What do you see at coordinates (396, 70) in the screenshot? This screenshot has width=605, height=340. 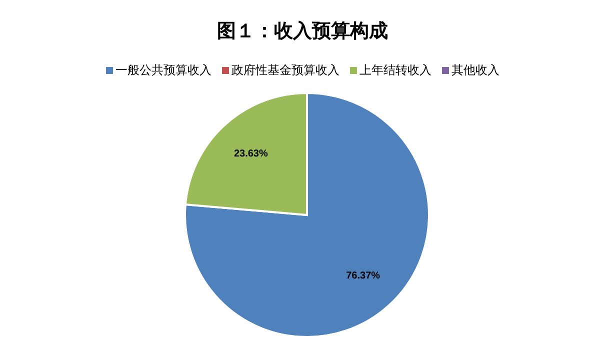 I see `legend-label: 上年结转收入` at bounding box center [396, 70].